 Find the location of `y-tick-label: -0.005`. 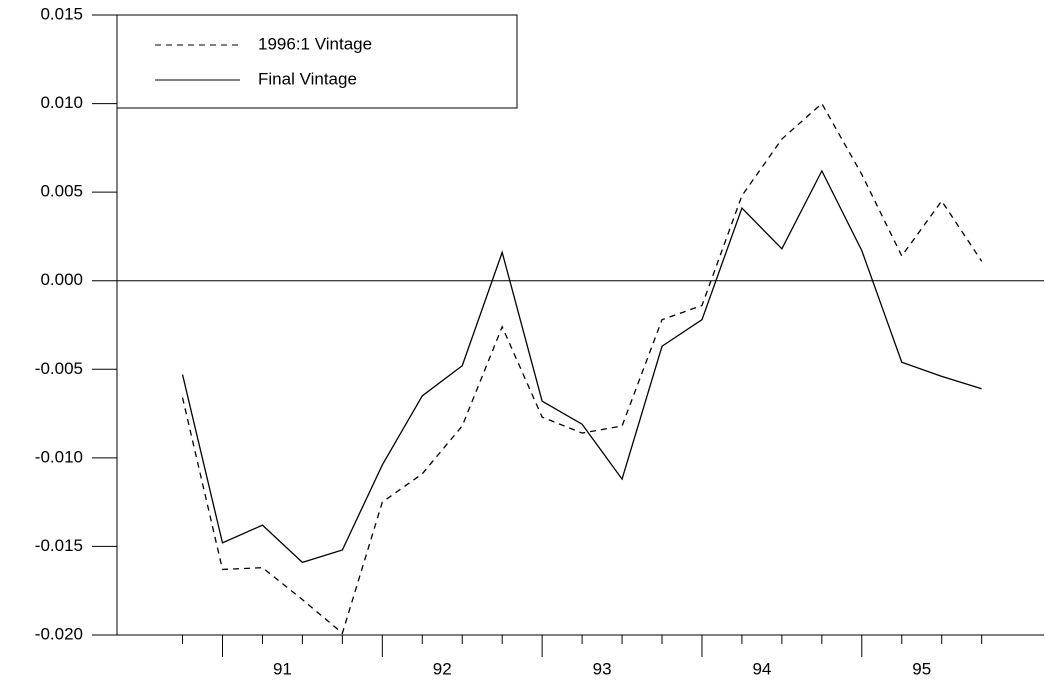

y-tick-label: -0.005 is located at coordinates (59, 368).